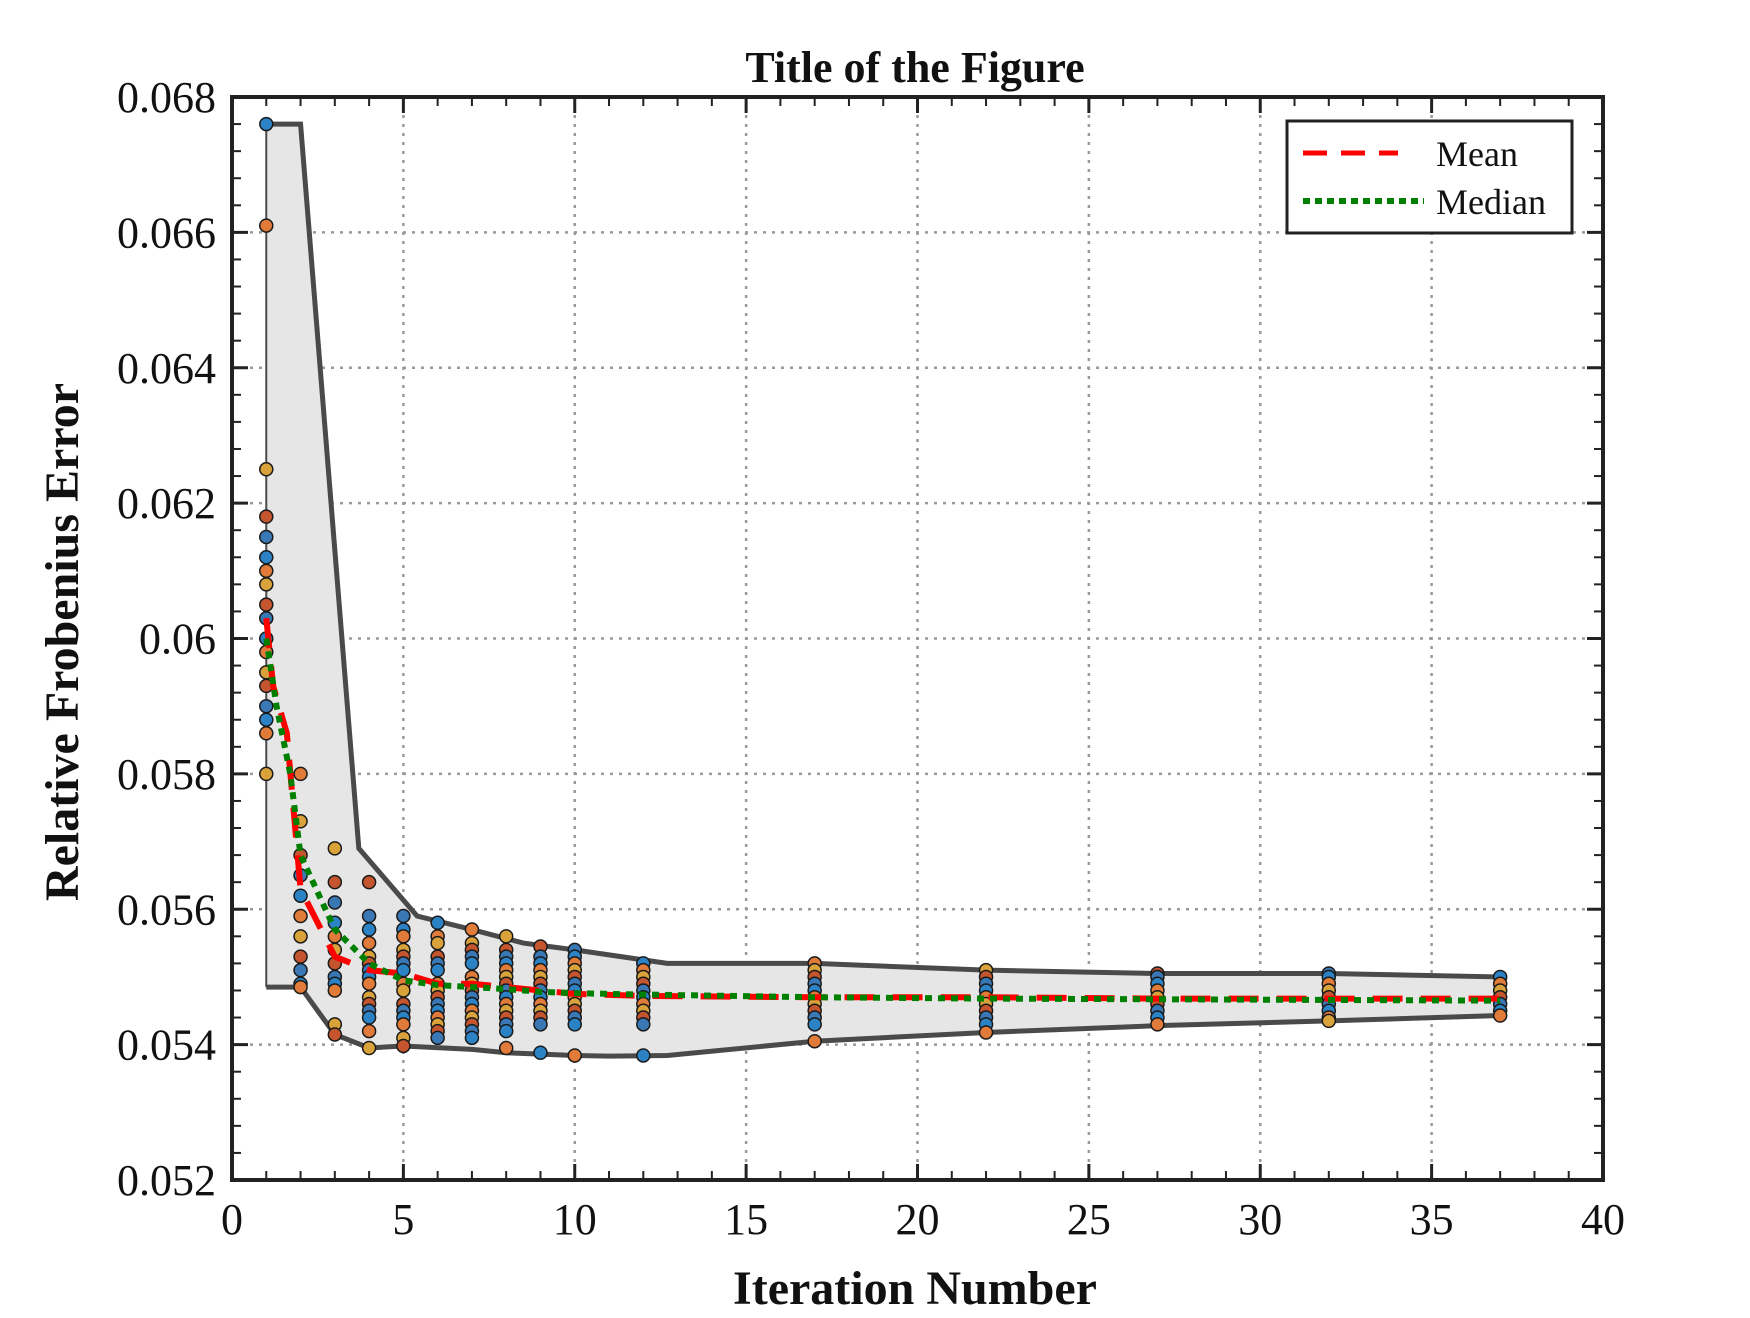 This screenshot has height=1318, width=1750. Describe the element at coordinates (1491, 202) in the screenshot. I see `legend-label-median: Median` at that location.